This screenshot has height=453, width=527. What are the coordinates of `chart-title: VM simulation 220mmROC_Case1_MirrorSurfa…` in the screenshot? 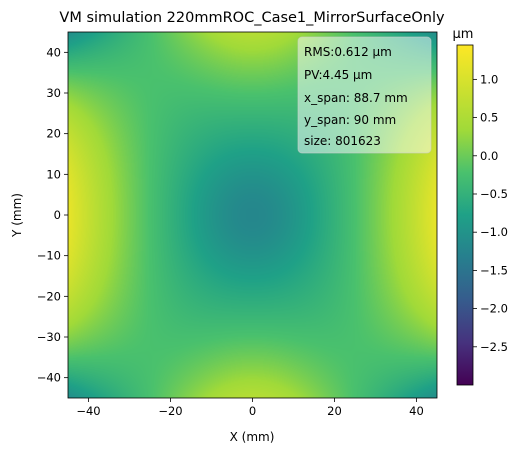 It's located at (252, 18).